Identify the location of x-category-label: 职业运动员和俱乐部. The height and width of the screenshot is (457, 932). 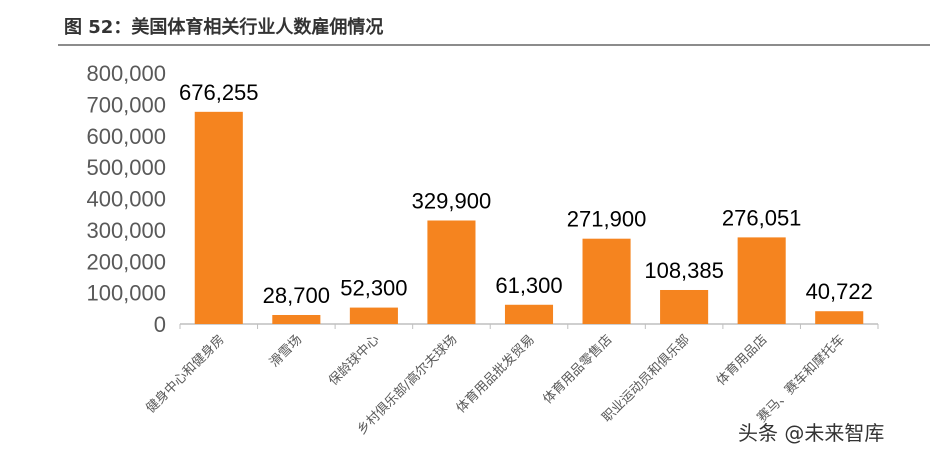
(646, 378).